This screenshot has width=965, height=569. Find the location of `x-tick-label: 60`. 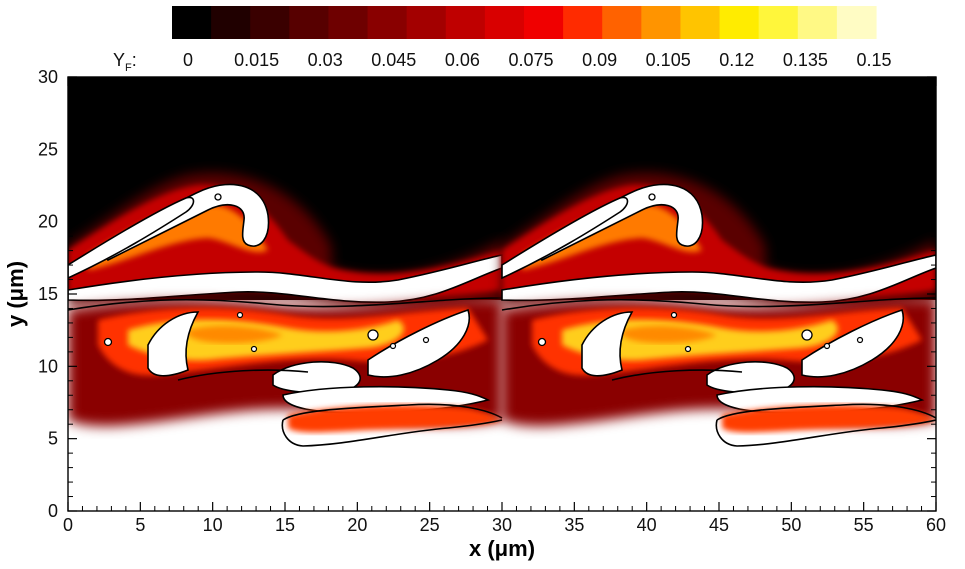

x-tick-label: 60 is located at coordinates (936, 525).